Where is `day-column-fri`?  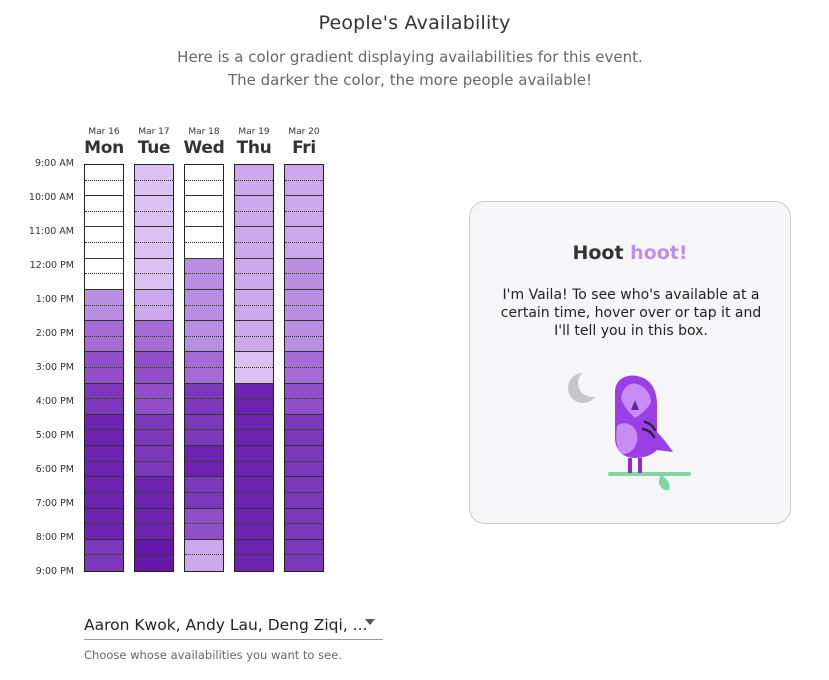 day-column-fri is located at coordinates (304, 368).